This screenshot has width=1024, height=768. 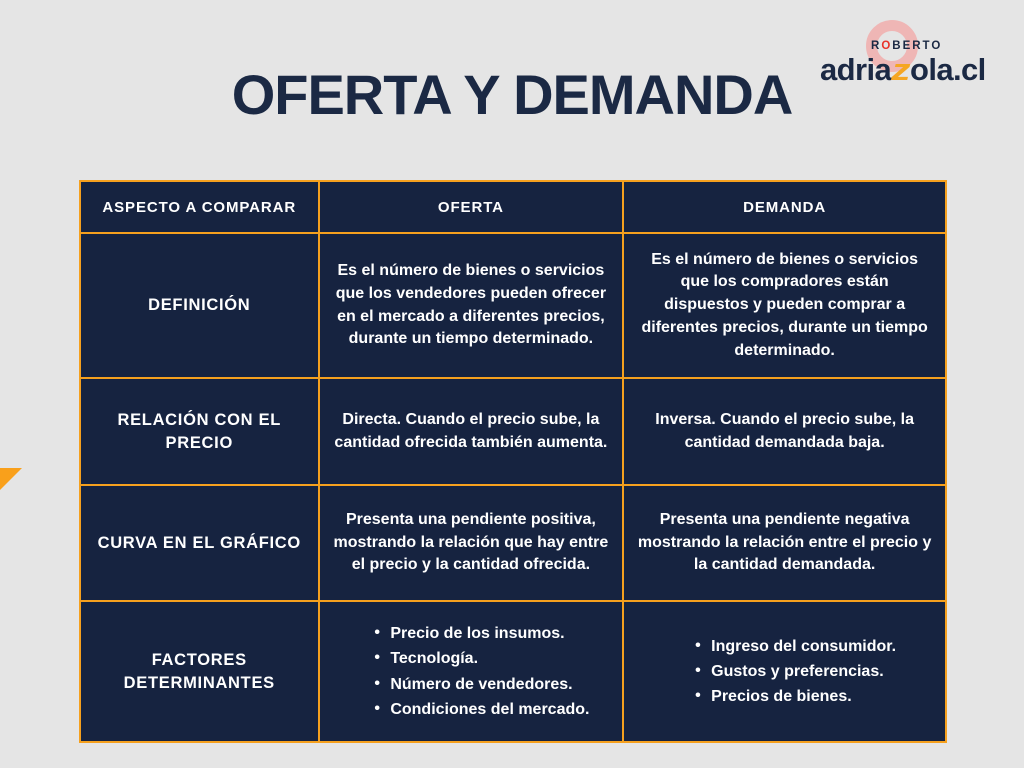 I want to click on table-header-row: ASPECTO A COMPARAR OFERTA DEMANDA, so click(x=513, y=207).